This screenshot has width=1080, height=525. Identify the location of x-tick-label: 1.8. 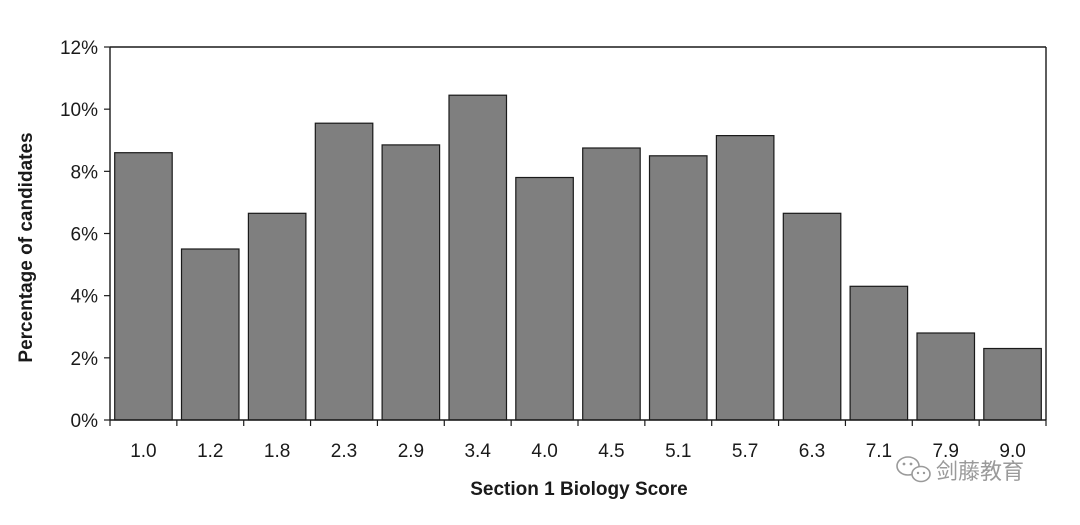
(277, 451).